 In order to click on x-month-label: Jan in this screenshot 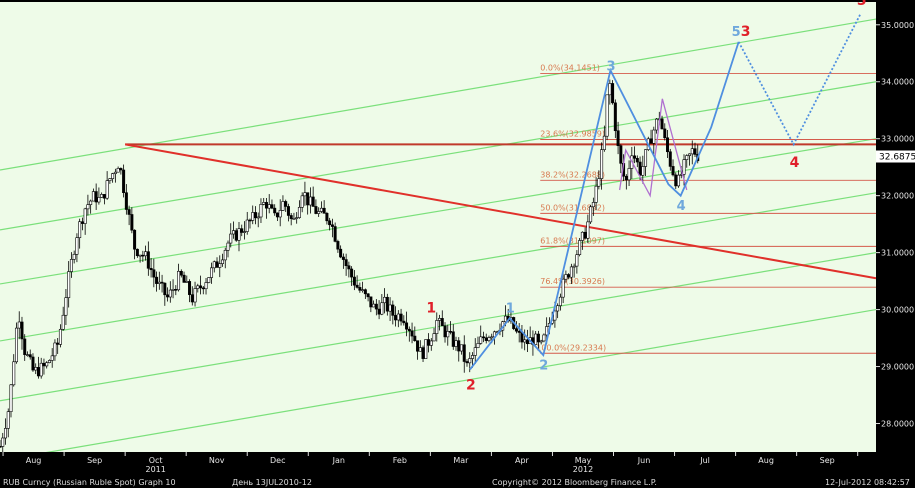, I will do `click(338, 460)`.